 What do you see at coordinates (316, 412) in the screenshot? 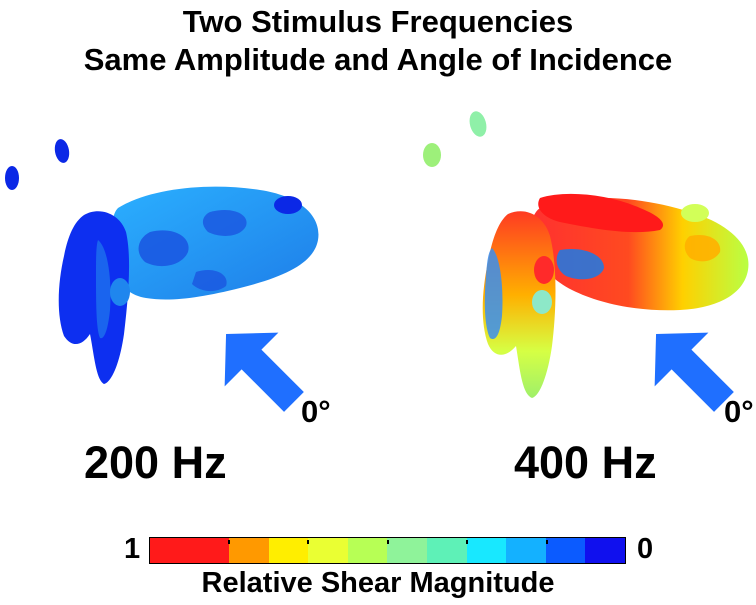
I see `angle-label-left: 0°` at bounding box center [316, 412].